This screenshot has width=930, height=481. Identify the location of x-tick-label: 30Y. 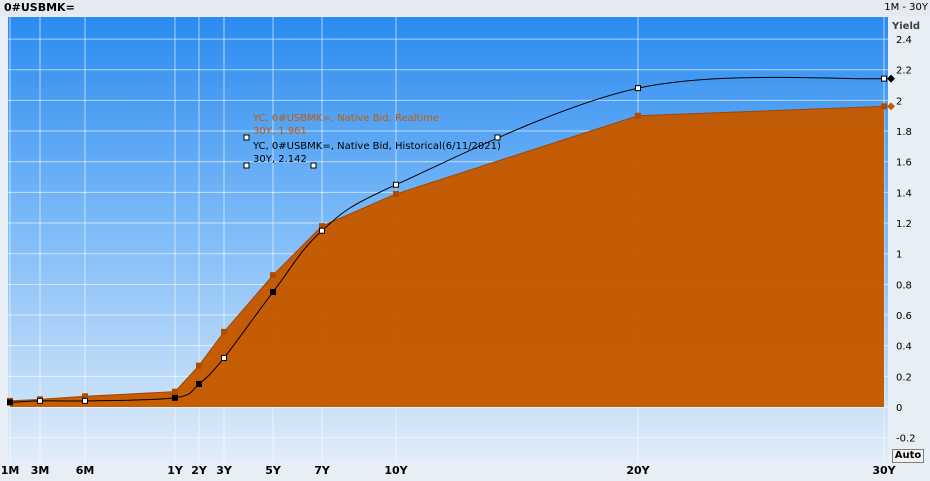
(884, 470).